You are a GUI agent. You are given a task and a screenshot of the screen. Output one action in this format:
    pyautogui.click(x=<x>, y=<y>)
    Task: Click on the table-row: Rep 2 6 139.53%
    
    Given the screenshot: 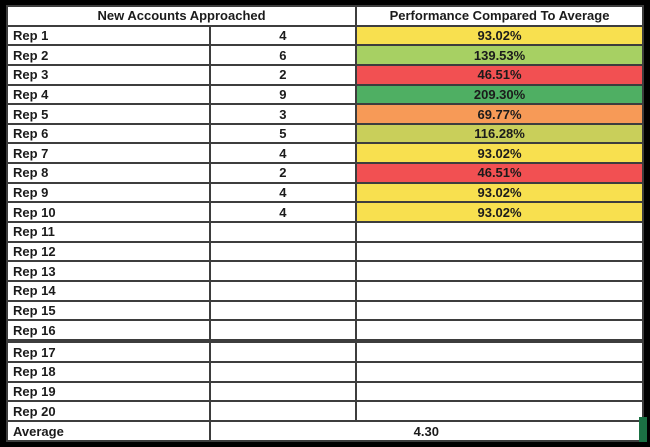 What is the action you would take?
    pyautogui.click(x=325, y=55)
    